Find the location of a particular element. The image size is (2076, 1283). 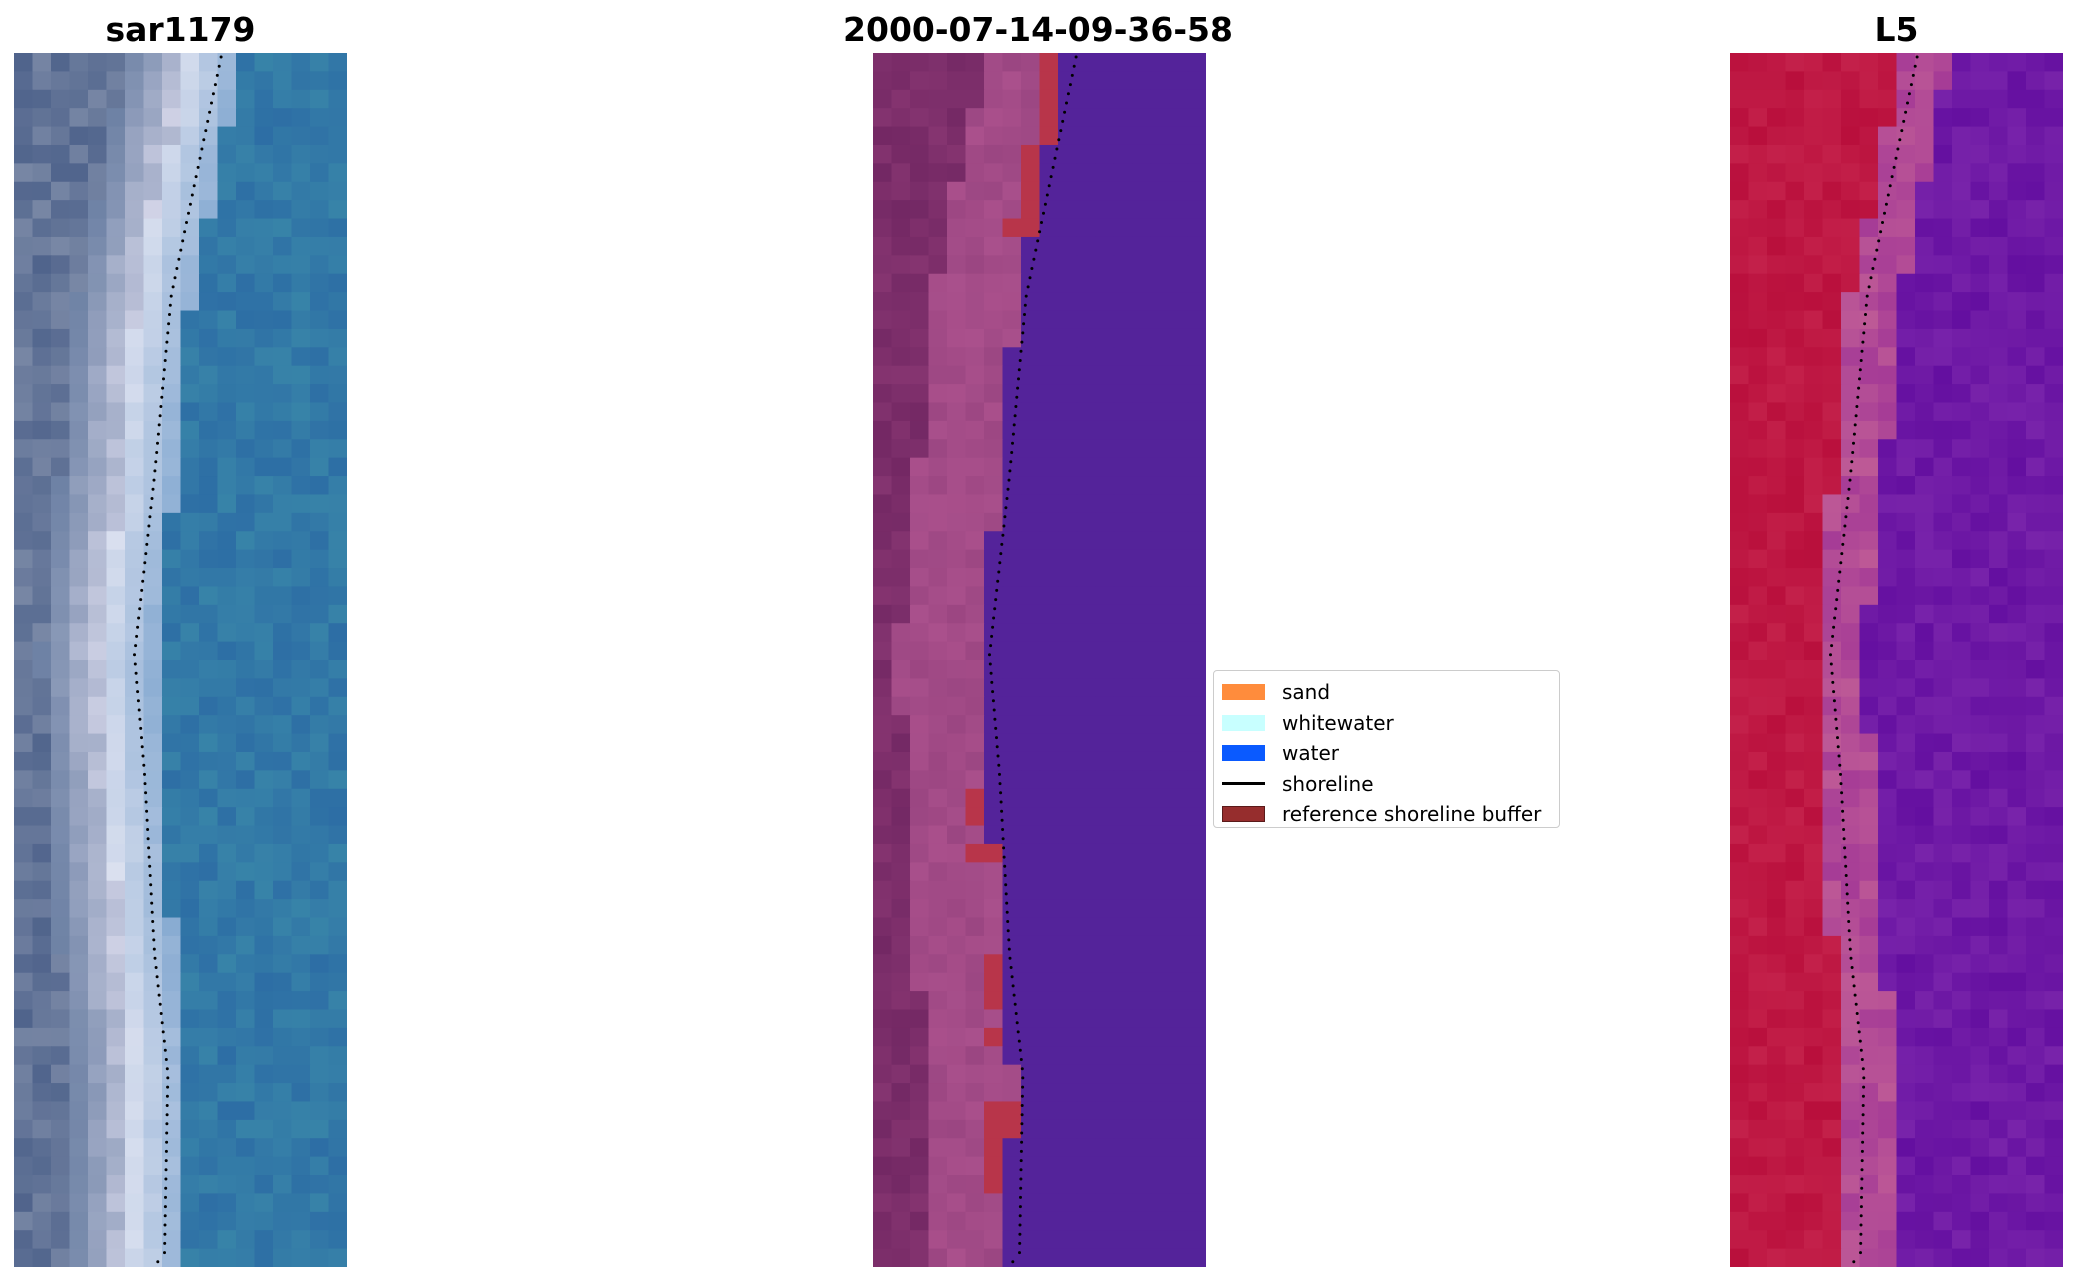

legend-item-whitewater: whitewater is located at coordinates (1386, 723).